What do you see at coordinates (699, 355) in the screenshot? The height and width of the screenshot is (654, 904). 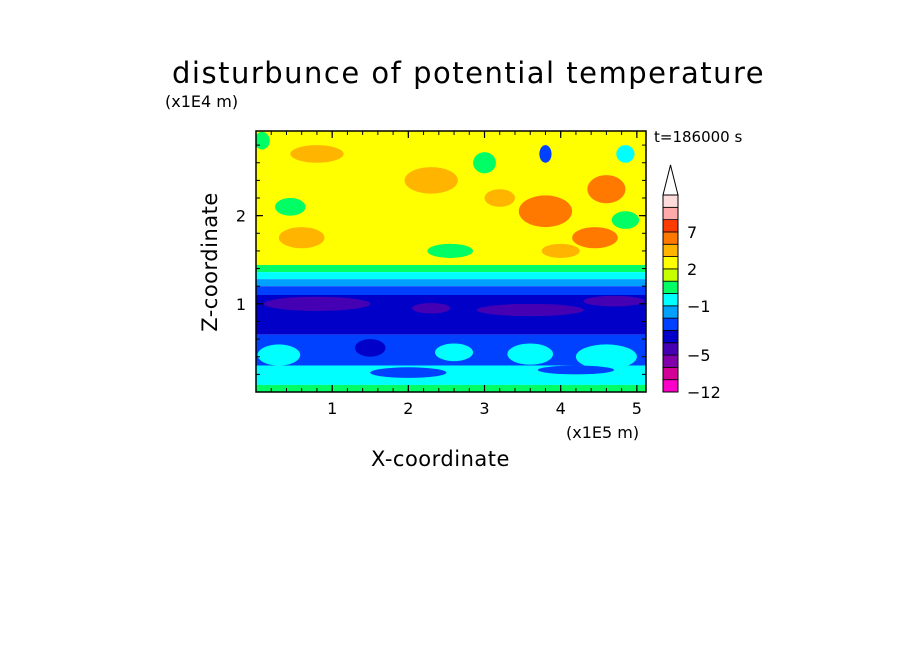 I see `colorbar-tick-label: −5` at bounding box center [699, 355].